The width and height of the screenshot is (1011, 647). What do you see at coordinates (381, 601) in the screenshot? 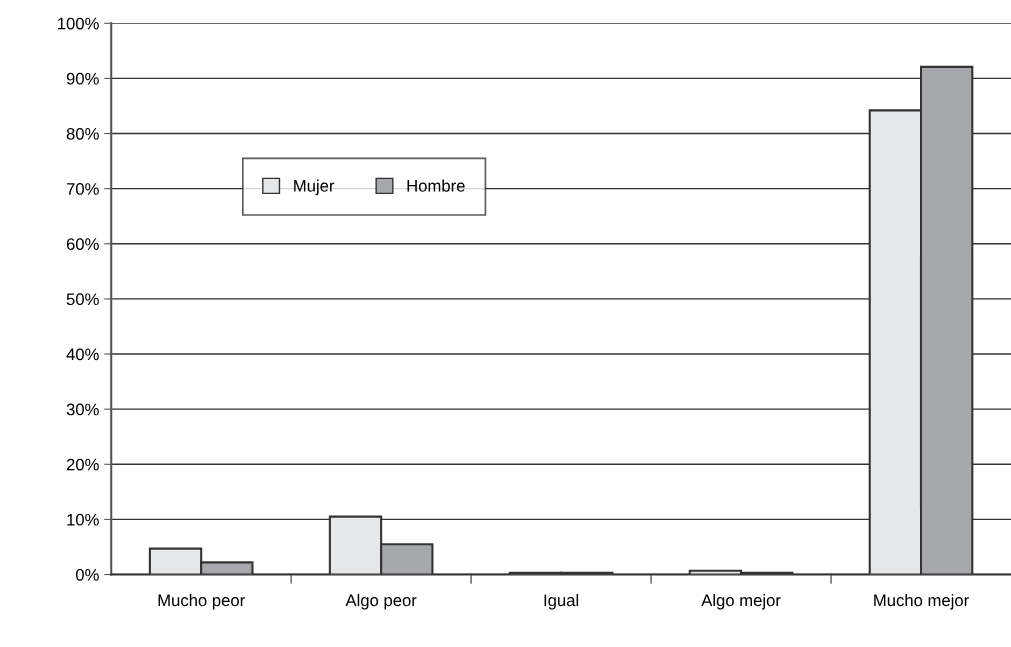
I see `x-tick-label: Algo peor` at bounding box center [381, 601].